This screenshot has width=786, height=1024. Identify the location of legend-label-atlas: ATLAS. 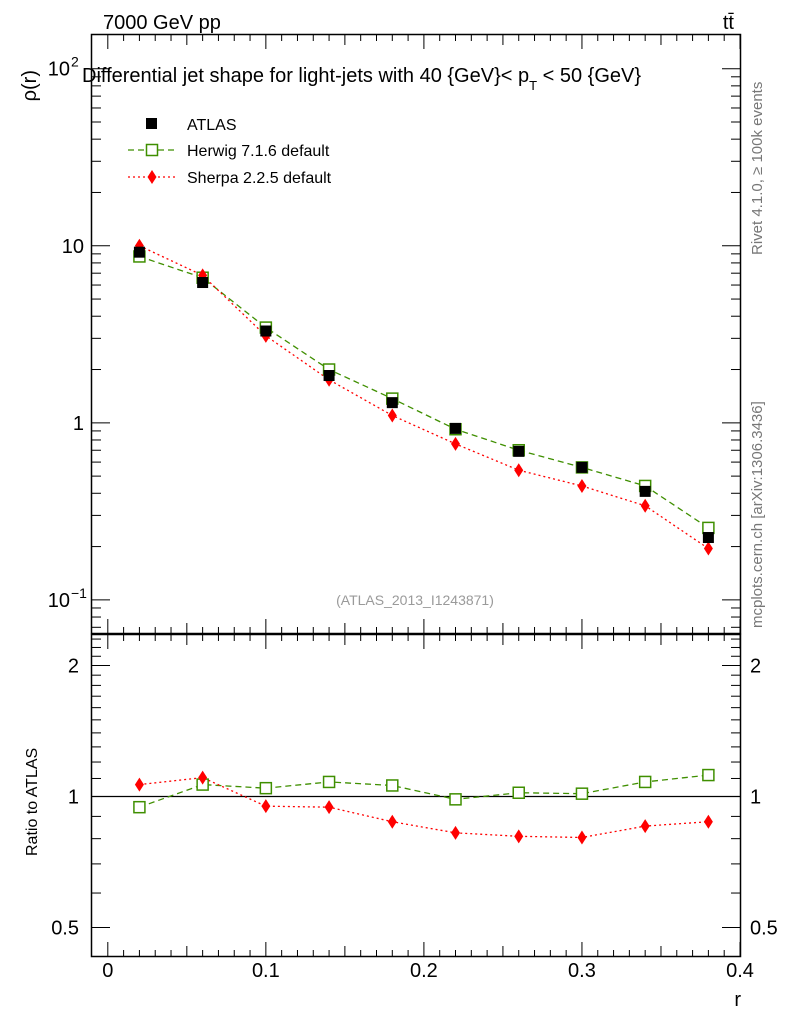
(212, 125).